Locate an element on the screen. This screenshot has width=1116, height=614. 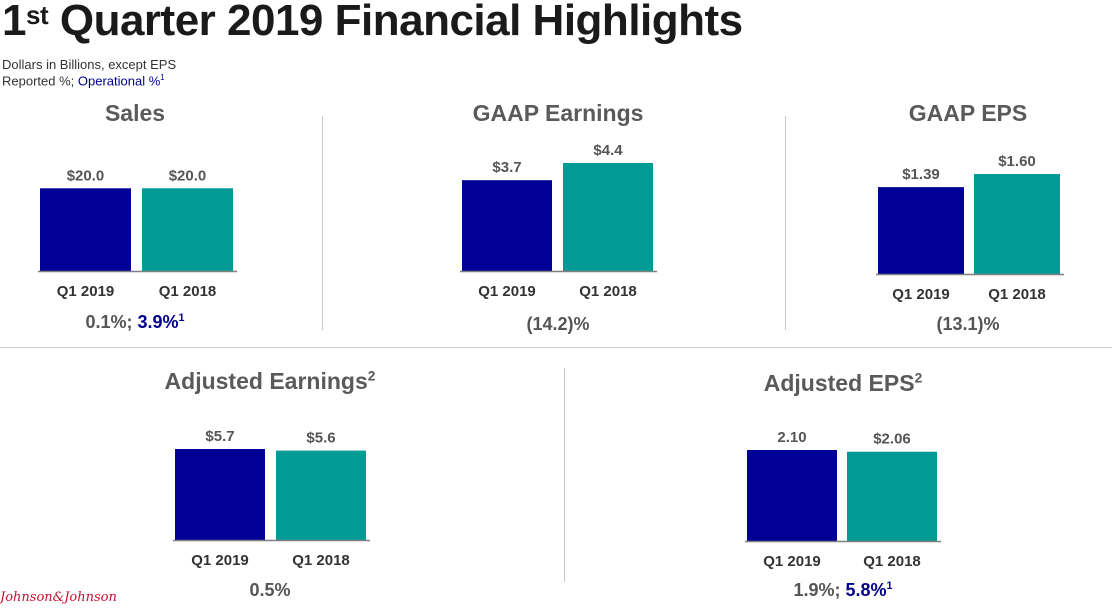
growth-note: (14.2)% is located at coordinates (558, 324).